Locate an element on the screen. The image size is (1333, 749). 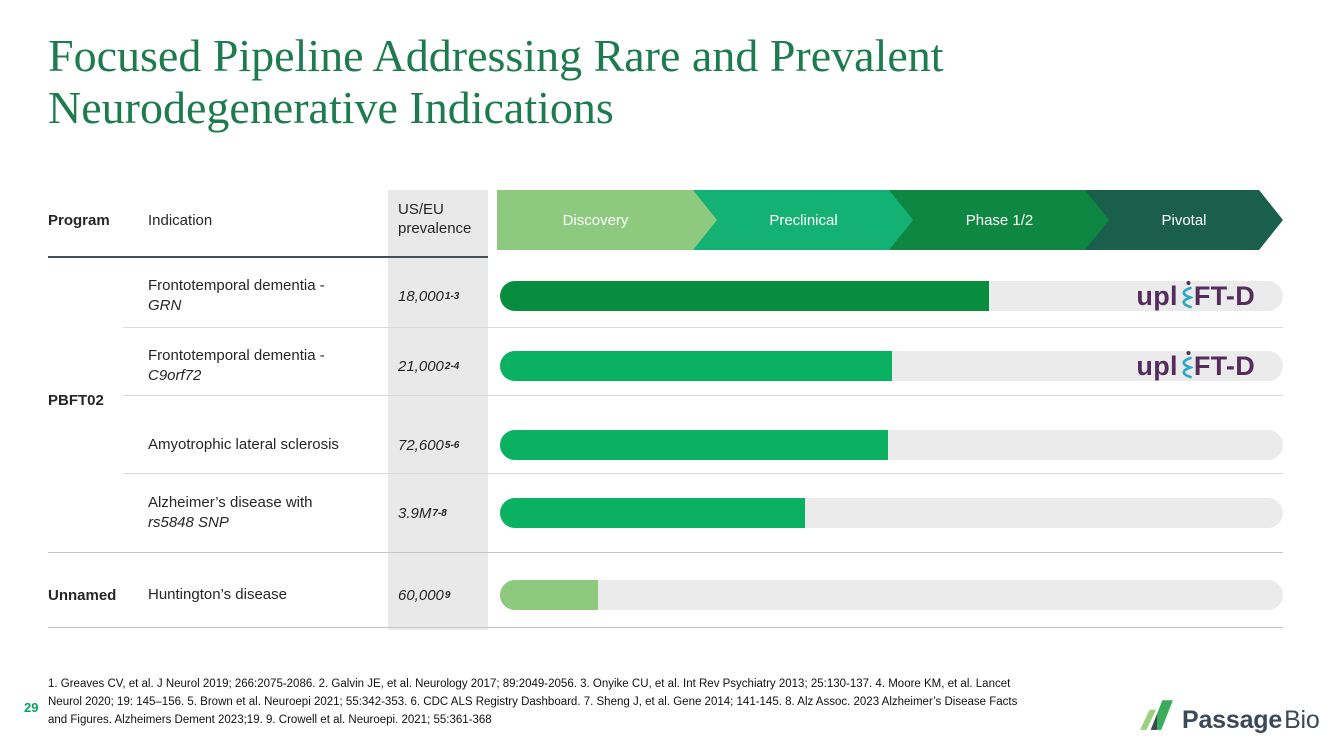
indication-als: Amyotrophic lateral sclerosis is located at coordinates (268, 445).